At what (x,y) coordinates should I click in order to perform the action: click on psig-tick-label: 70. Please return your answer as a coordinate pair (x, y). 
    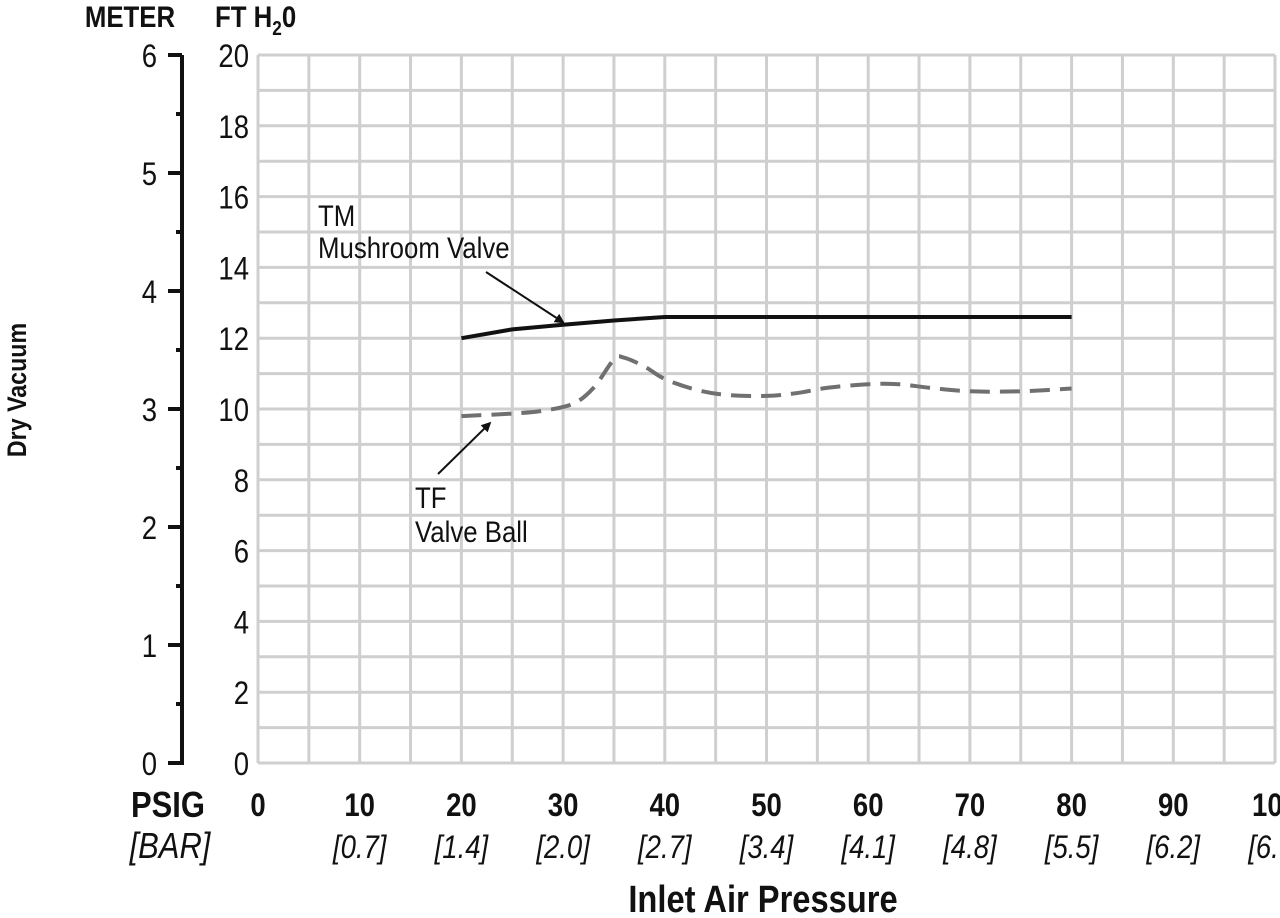
    Looking at the image, I should click on (970, 805).